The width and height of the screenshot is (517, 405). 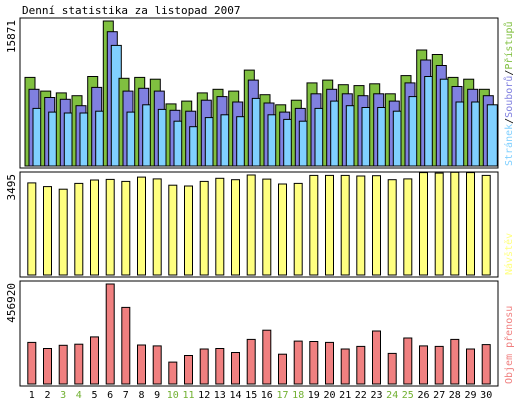 I want to click on bar-Návštěv-day-2, so click(x=47, y=231).